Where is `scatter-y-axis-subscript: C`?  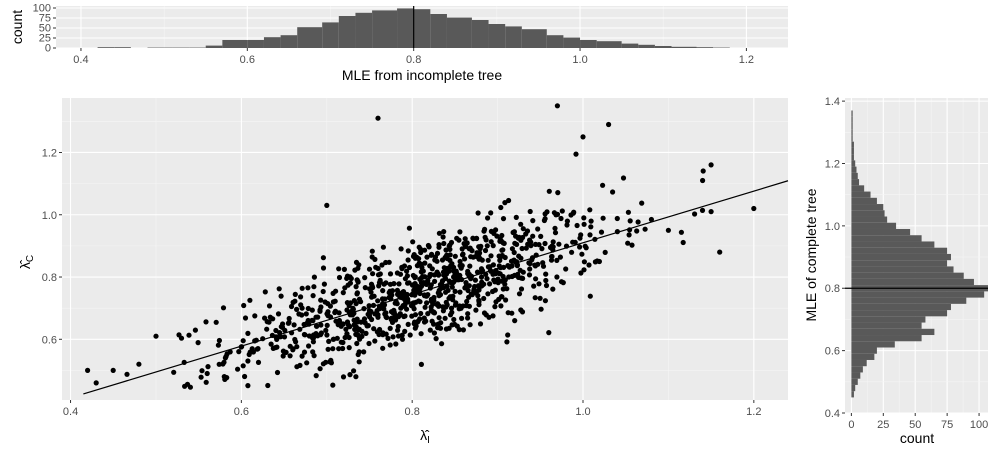 scatter-y-axis-subscript: C is located at coordinates (30, 258).